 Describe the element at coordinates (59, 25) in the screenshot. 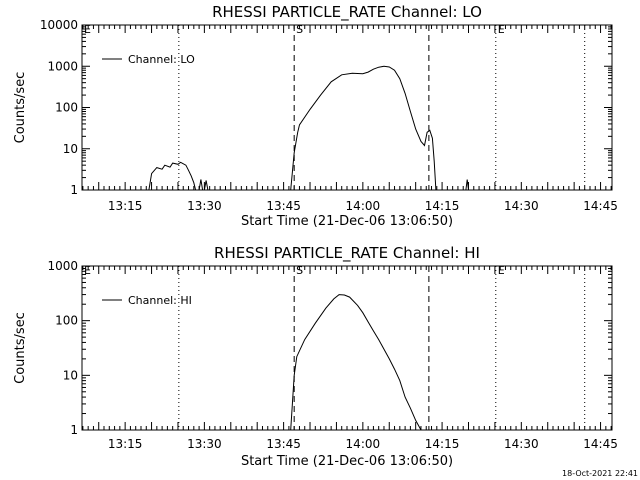

I see `y-tick-label: 10000` at that location.